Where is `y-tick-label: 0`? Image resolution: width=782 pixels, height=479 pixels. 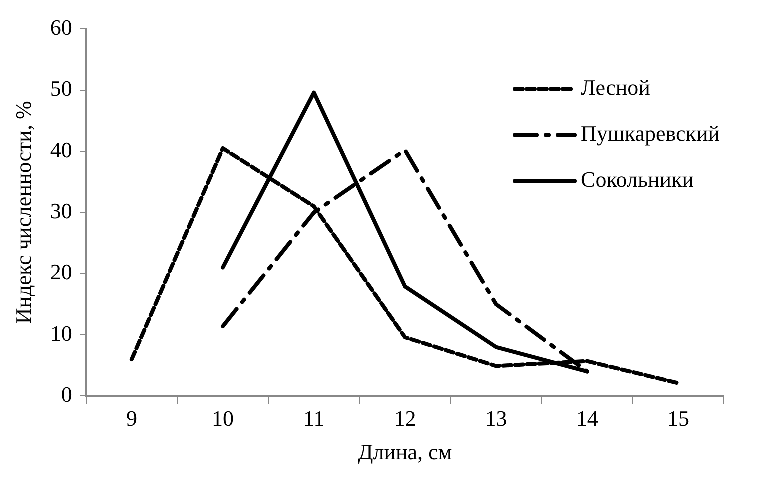 y-tick-label: 0 is located at coordinates (66, 394).